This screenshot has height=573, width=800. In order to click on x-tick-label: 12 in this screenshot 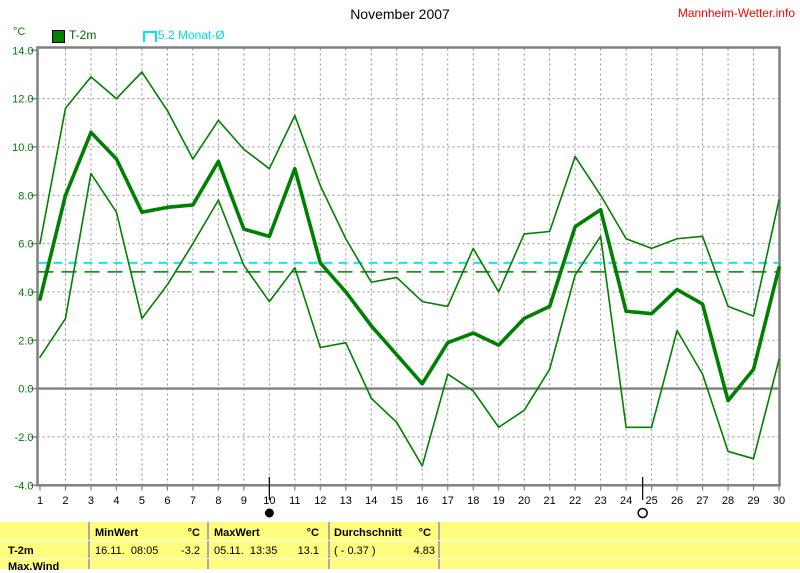, I will do `click(320, 501)`.